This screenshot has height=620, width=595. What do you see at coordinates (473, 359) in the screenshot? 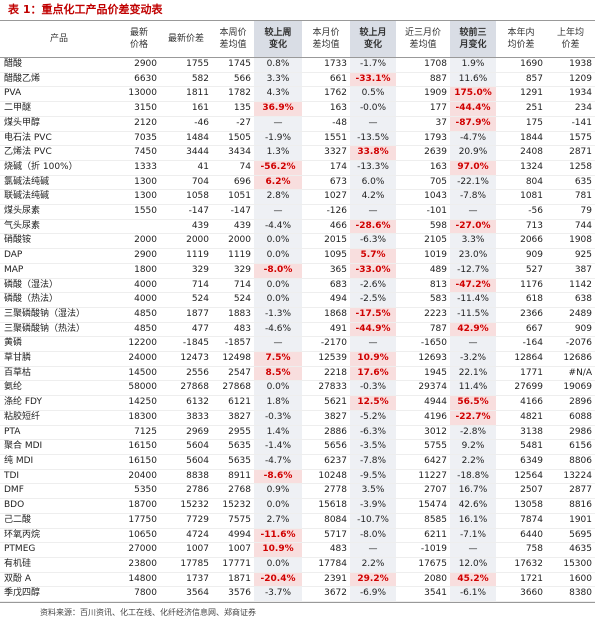
I see `cell: -3.2%` at bounding box center [473, 359].